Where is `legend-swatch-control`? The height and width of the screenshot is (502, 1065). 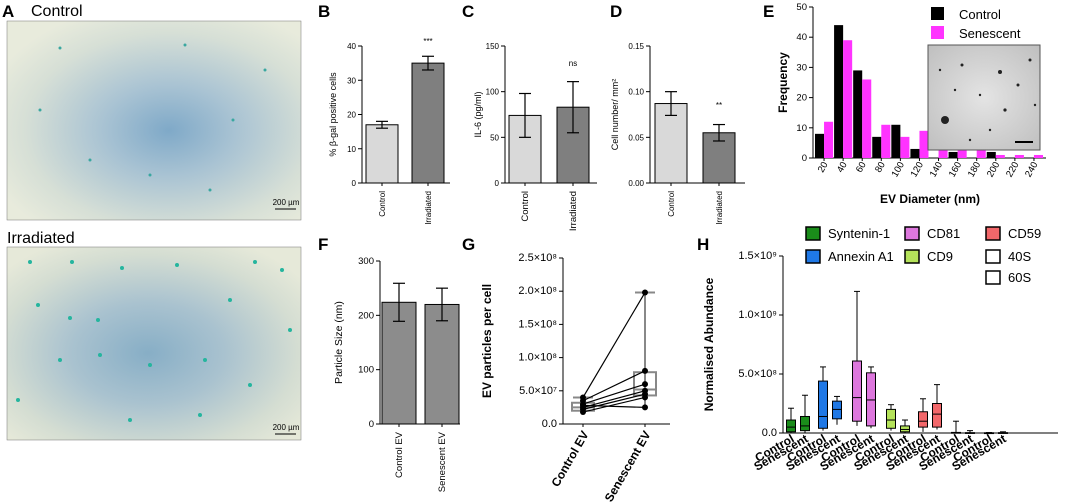
legend-swatch-control is located at coordinates (937, 13).